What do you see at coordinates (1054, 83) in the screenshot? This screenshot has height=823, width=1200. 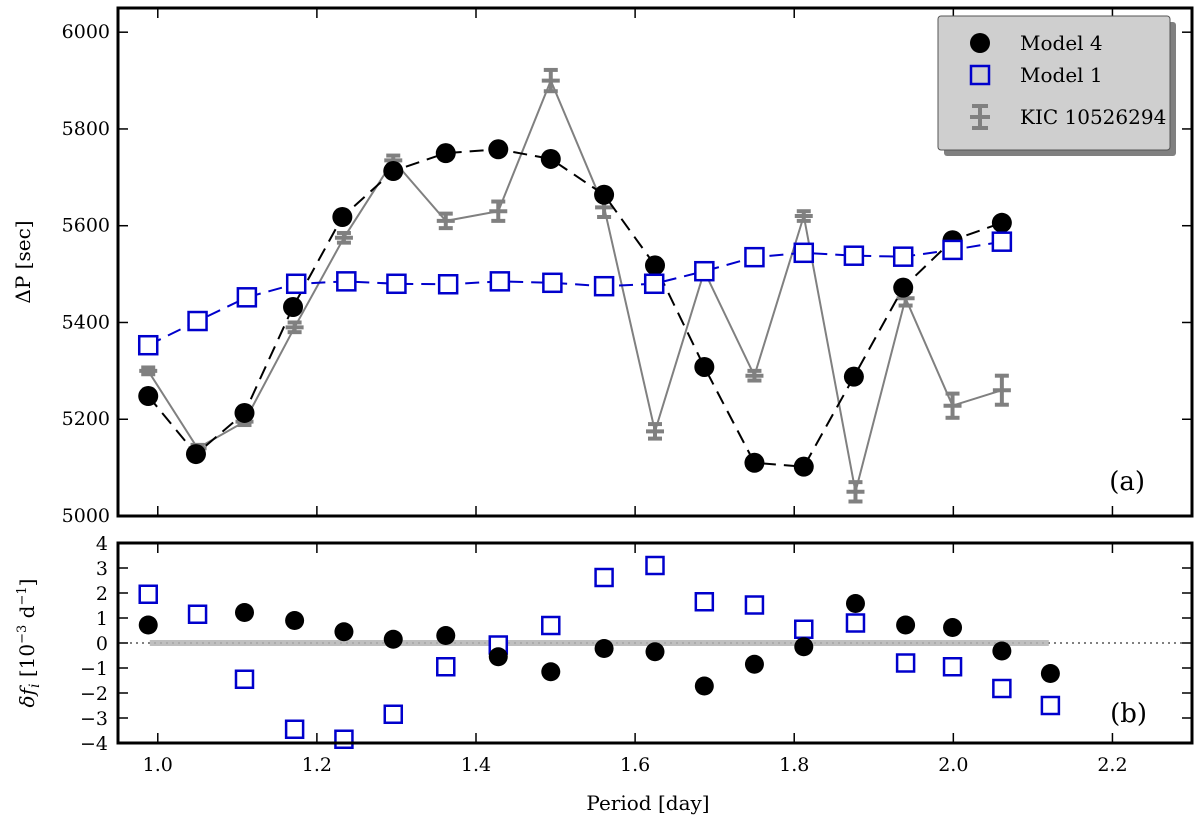 I see `legend-box` at bounding box center [1054, 83].